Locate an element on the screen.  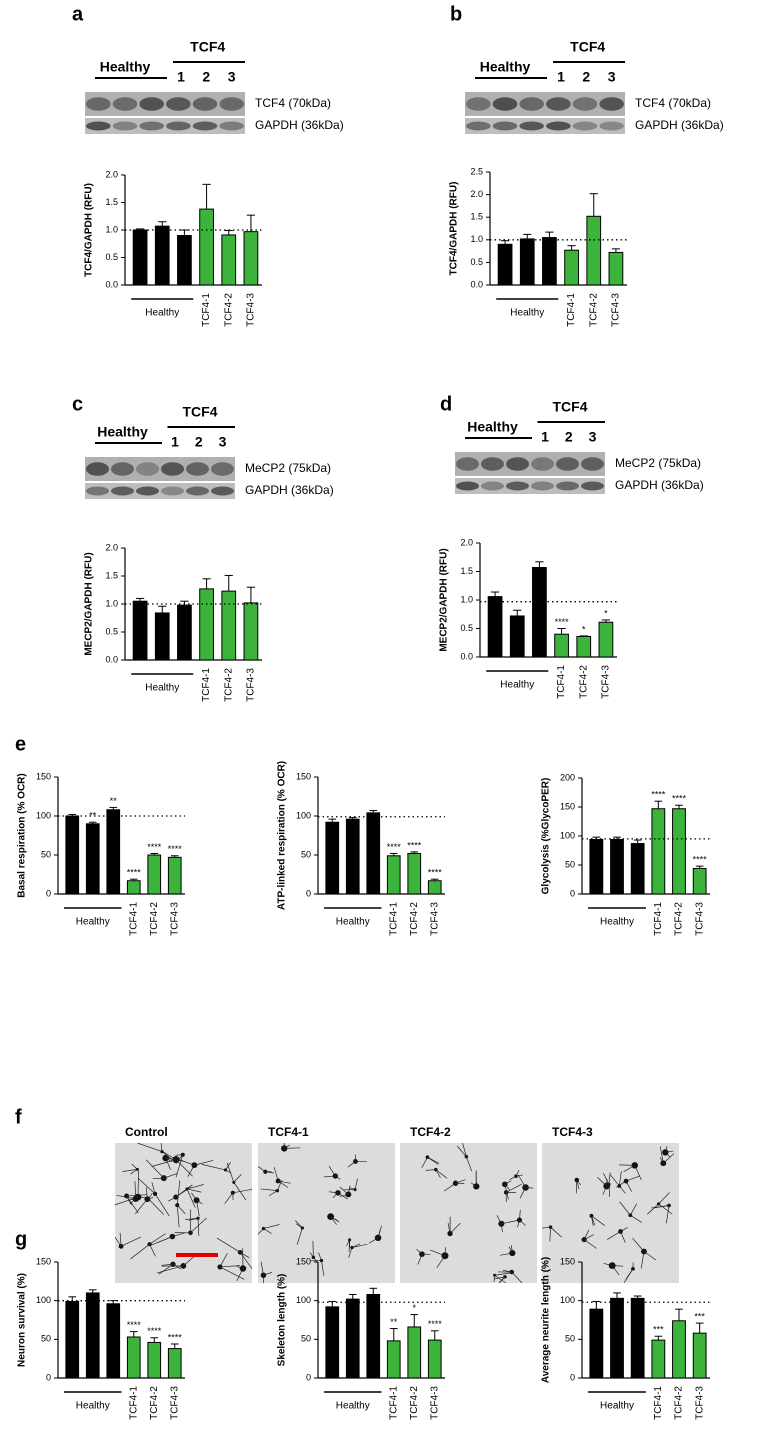
significance: ** is located at coordinates (394, 1322).